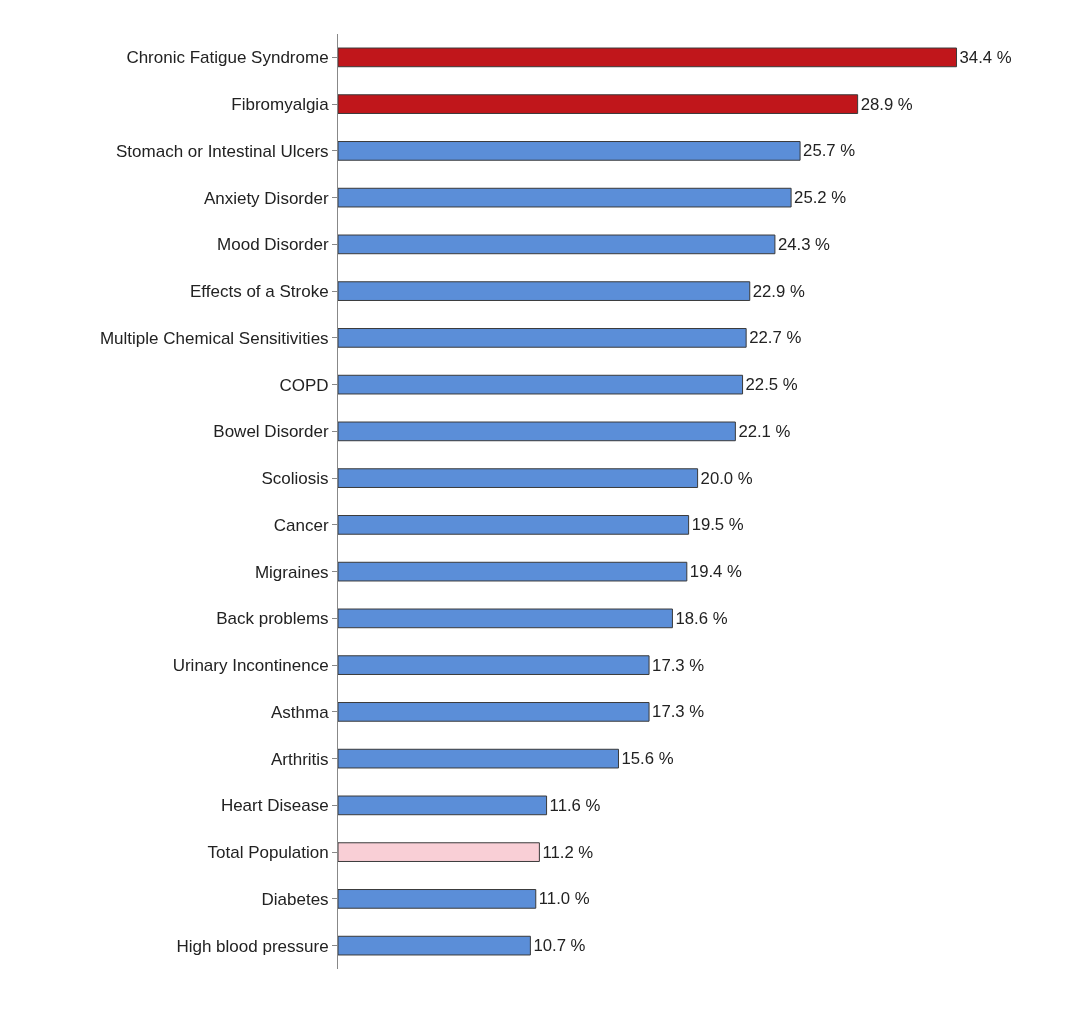 Image resolution: width=1066 pixels, height=1032 pixels. What do you see at coordinates (295, 899) in the screenshot?
I see `y-tick-label: Diabetes` at bounding box center [295, 899].